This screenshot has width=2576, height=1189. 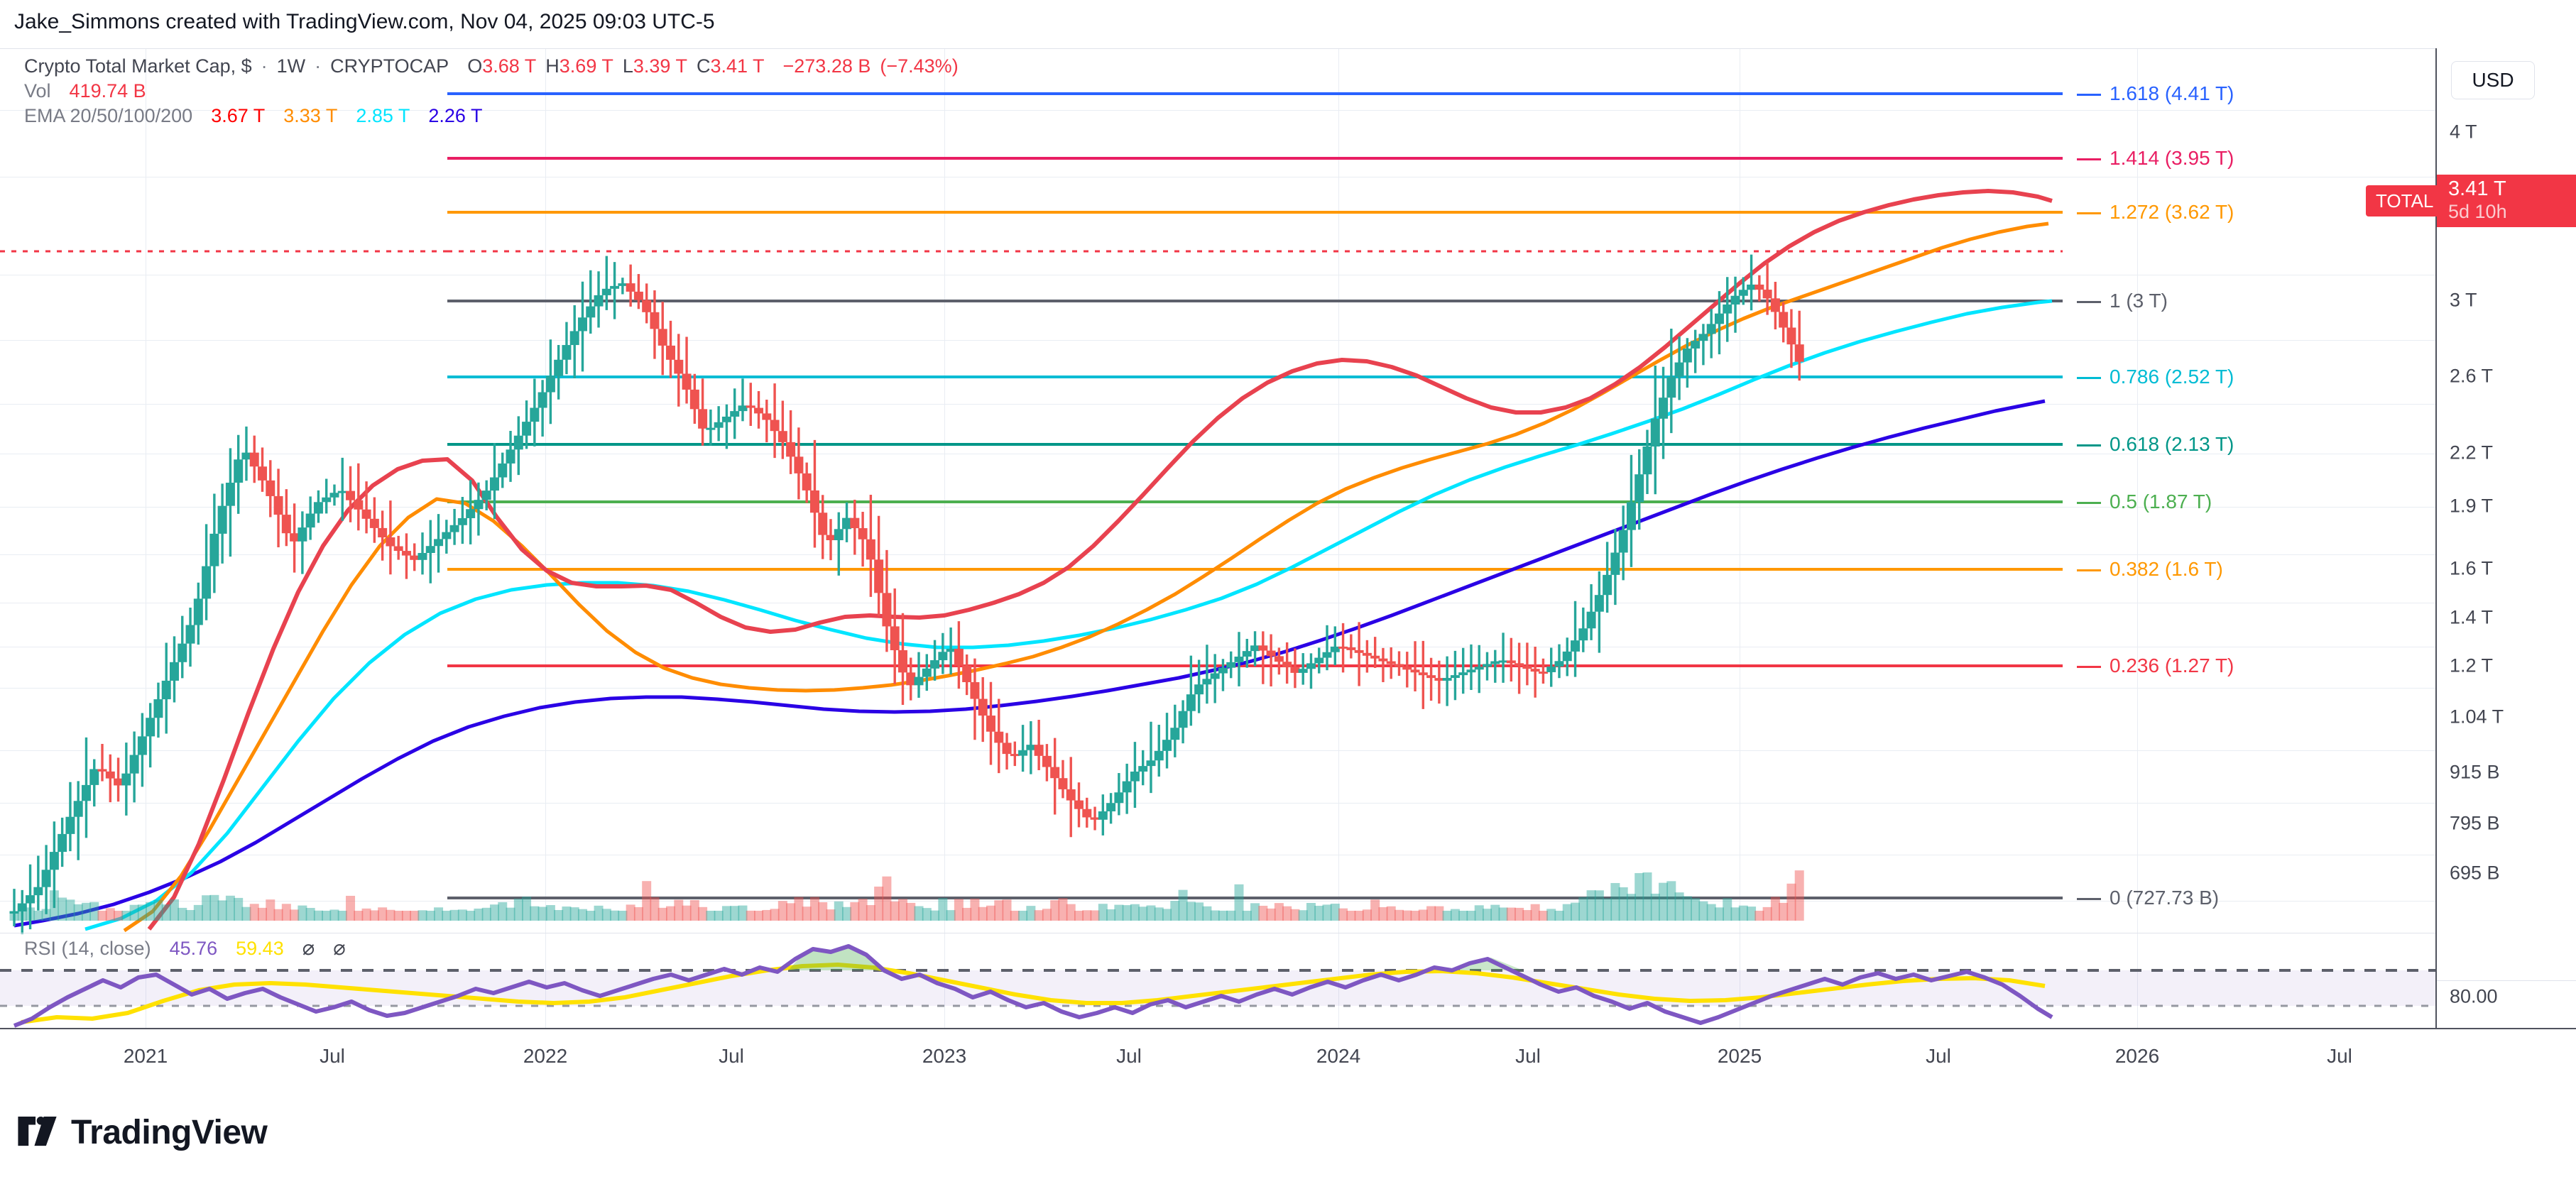 I want to click on price-tick-3t: 3 T, so click(x=2463, y=300).